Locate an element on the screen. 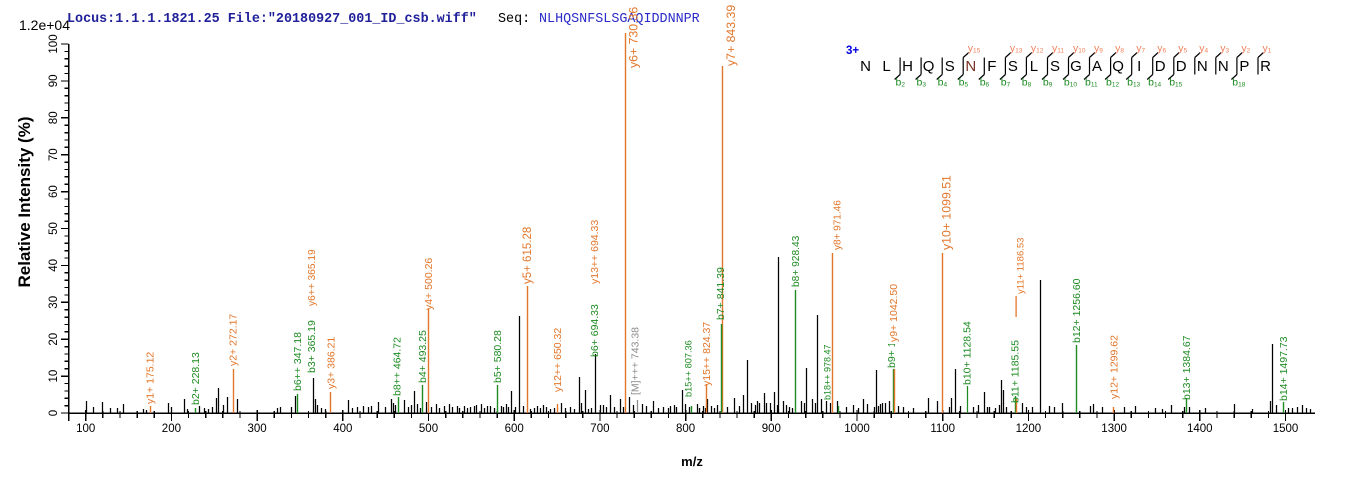  svg-text: y7+ 843.39 is located at coordinates (731, 35).